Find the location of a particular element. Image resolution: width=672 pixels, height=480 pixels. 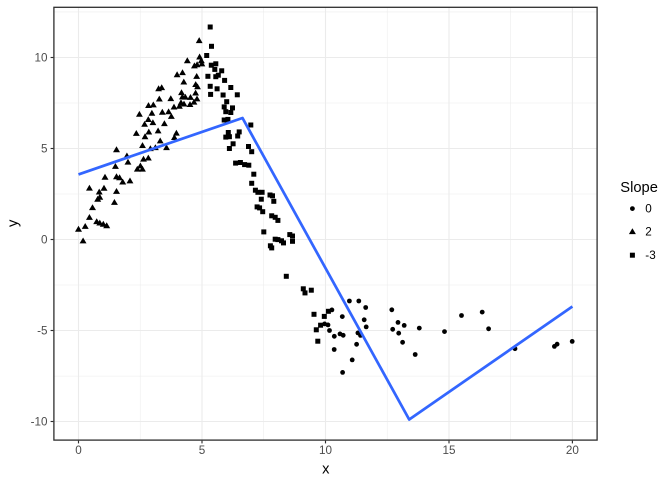

svg-text: 15 is located at coordinates (449, 450).